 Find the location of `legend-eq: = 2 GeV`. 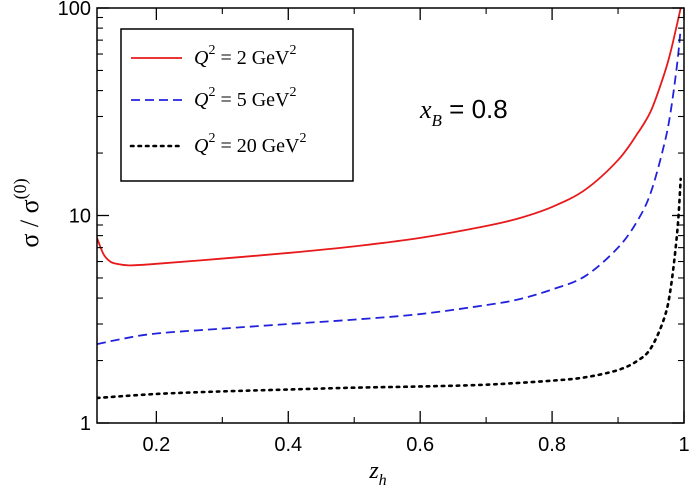

legend-eq: = 2 GeV is located at coordinates (252, 58).